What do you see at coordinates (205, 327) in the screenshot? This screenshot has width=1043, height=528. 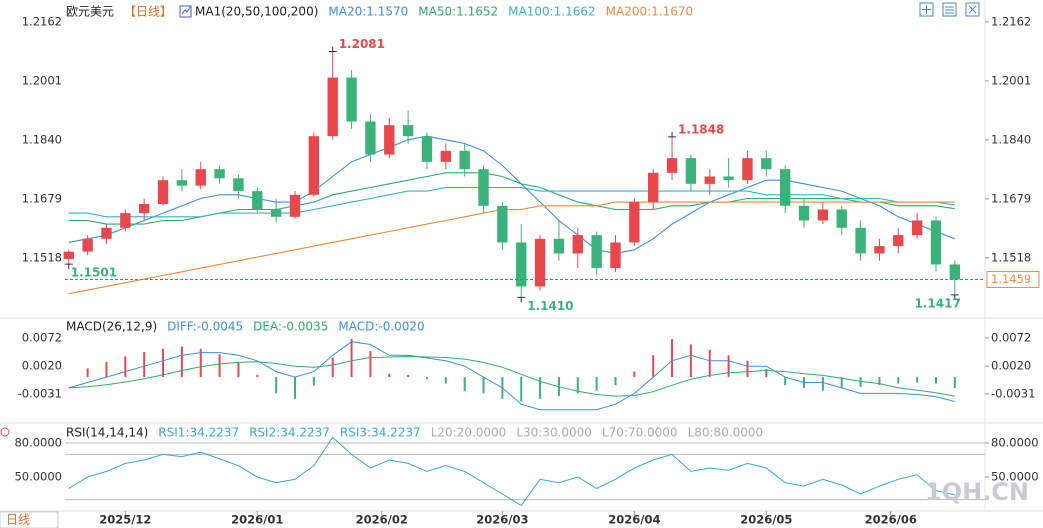 I see `legend-label: DIFF:-0.0045` at bounding box center [205, 327].